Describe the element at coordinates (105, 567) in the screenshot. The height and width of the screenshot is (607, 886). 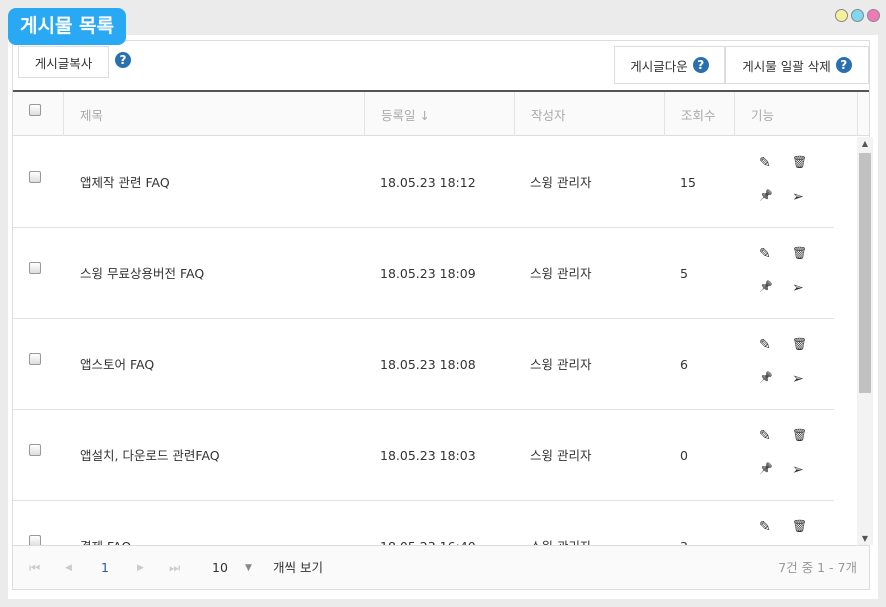
I see `current-page: 1` at that location.